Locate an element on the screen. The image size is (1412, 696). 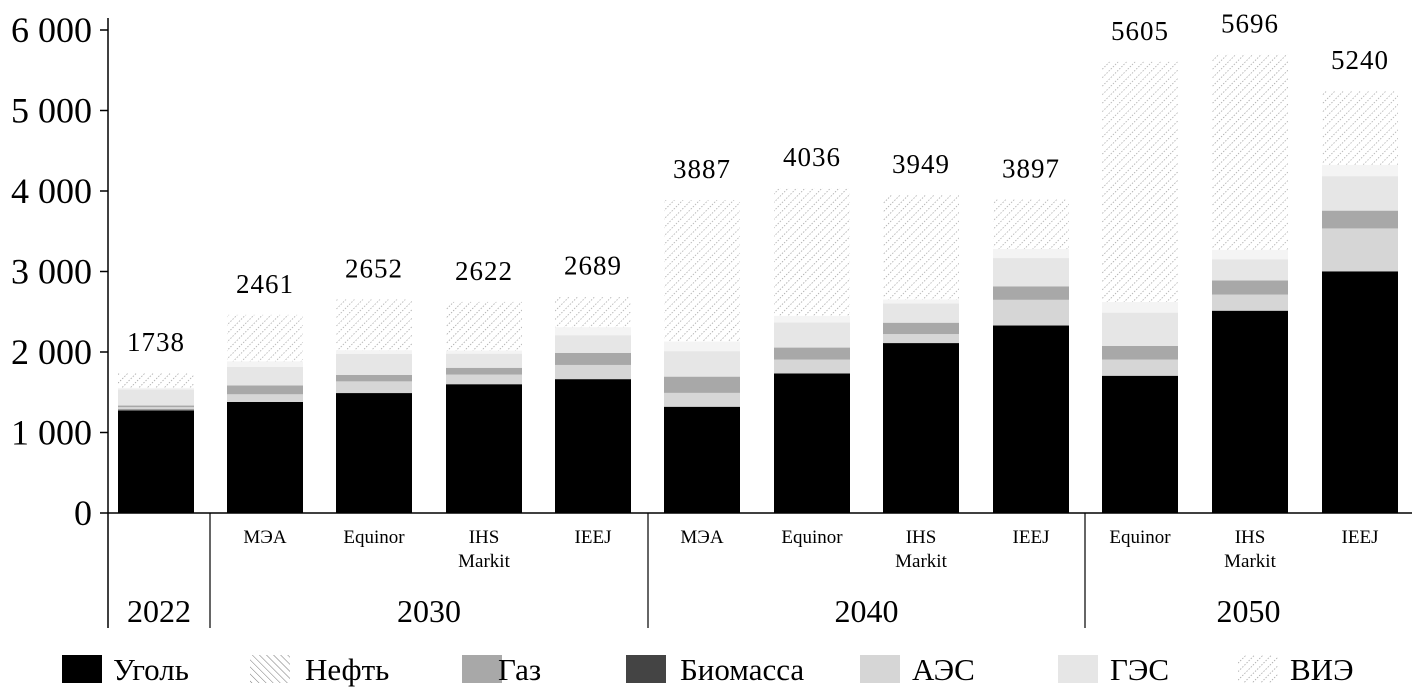
legend-label: ВИЭ is located at coordinates (1322, 669).